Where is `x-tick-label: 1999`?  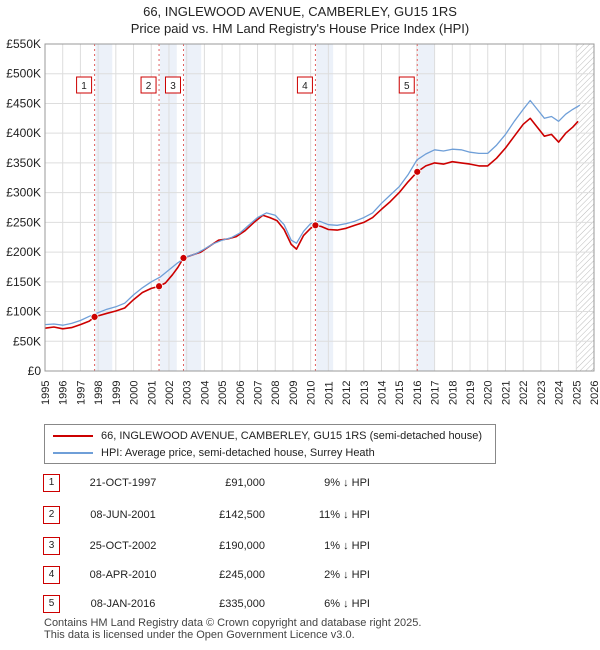
x-tick-label: 1999 is located at coordinates (117, 393).